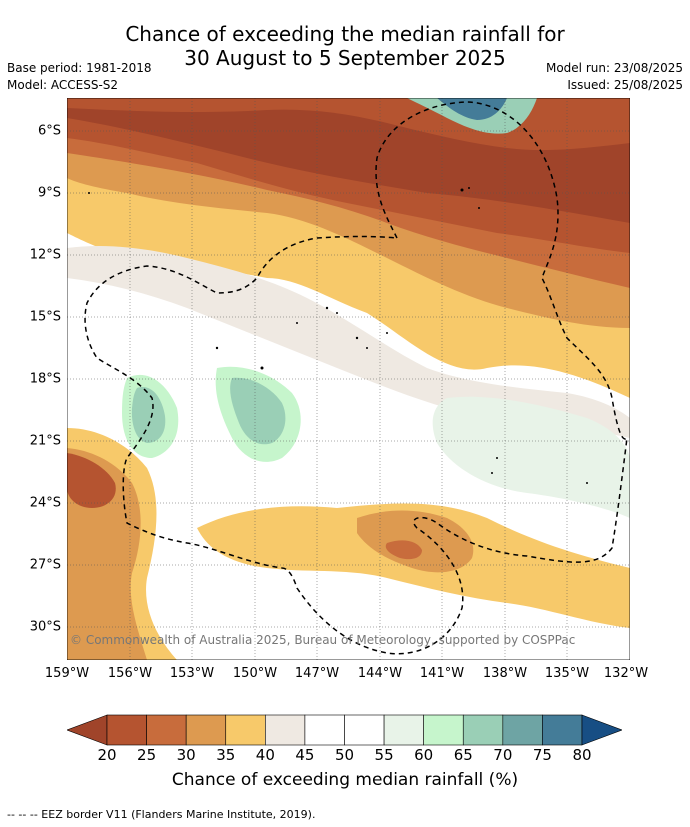 The height and width of the screenshot is (827, 690). What do you see at coordinates (344, 755) in the screenshot?
I see `colorbar-tick-label: 50` at bounding box center [344, 755].